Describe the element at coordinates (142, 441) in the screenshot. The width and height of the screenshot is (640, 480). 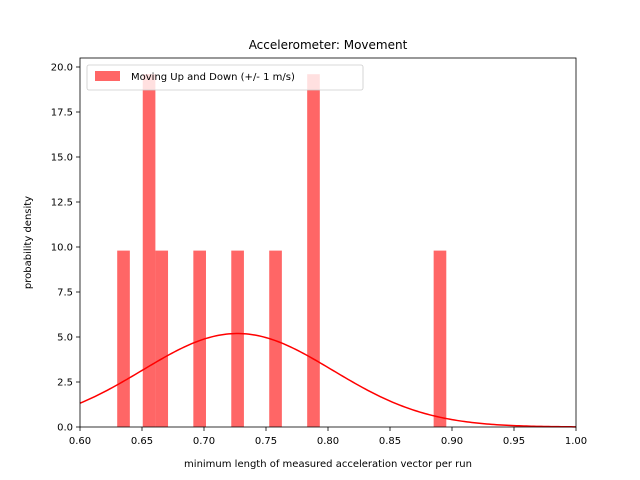
I see `x-tick-label-1: 0.65` at that location.